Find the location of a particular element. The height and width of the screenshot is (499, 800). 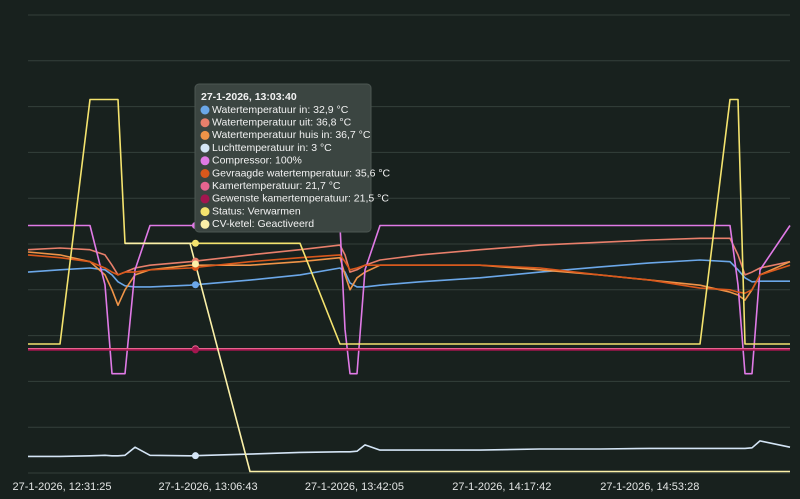

tooltip-title: 27-1-2026, 13:03:40 is located at coordinates (249, 97).